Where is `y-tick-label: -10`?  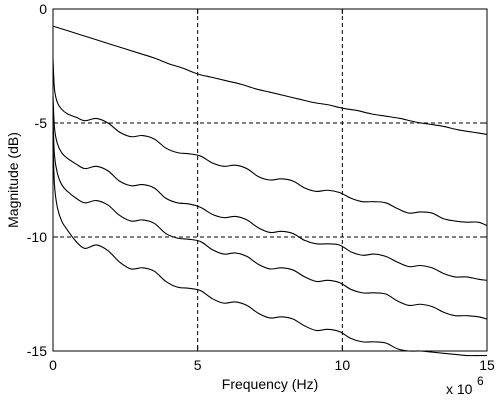
y-tick-label: -10 is located at coordinates (37, 237).